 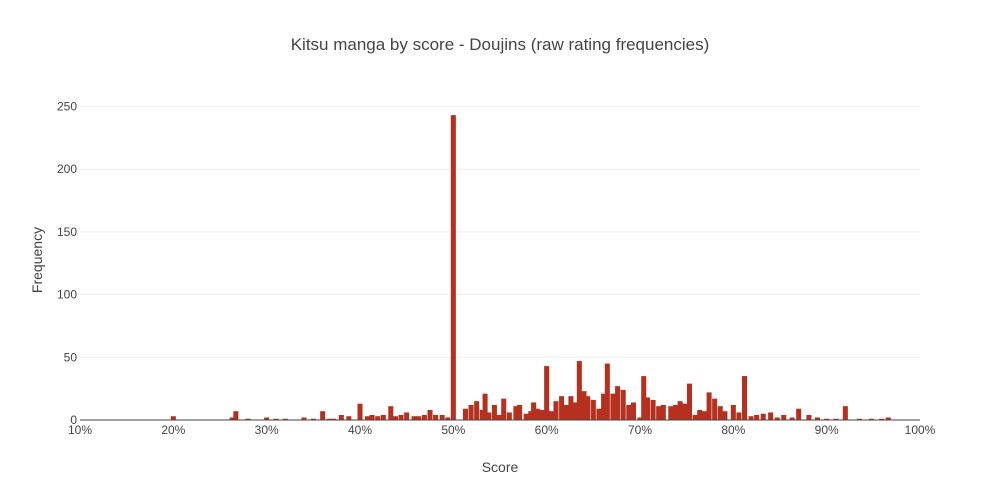 I want to click on x-tick-label: 100%, so click(x=920, y=430).